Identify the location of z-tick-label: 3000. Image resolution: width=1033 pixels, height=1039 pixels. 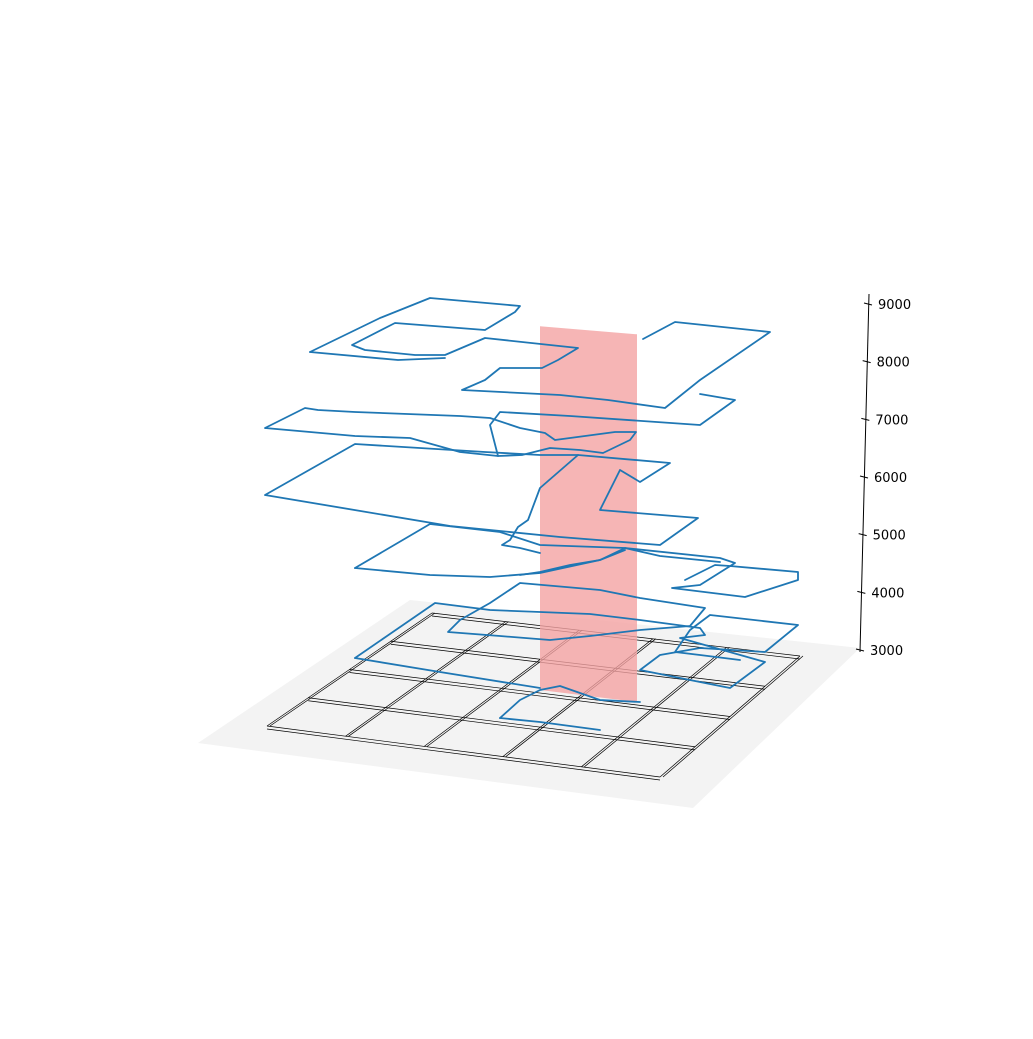
(886, 651).